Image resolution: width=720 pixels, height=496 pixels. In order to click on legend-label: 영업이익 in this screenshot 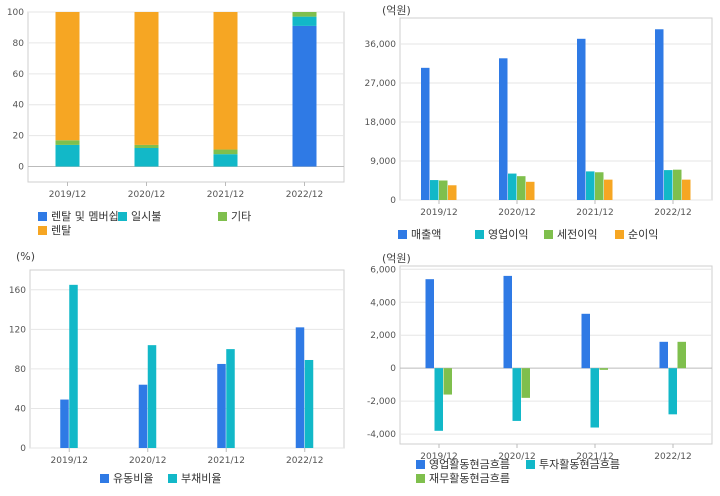, I will do `click(508, 234)`.